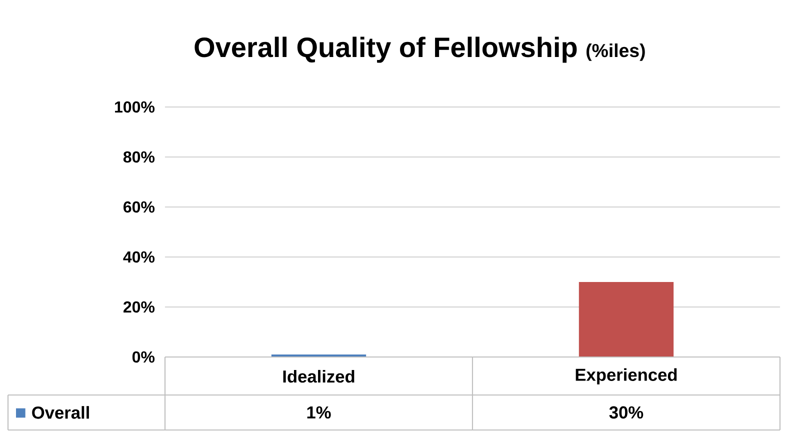 This screenshot has width=794, height=438. Describe the element at coordinates (318, 376) in the screenshot. I see `x-tick-label: Idealized` at that location.